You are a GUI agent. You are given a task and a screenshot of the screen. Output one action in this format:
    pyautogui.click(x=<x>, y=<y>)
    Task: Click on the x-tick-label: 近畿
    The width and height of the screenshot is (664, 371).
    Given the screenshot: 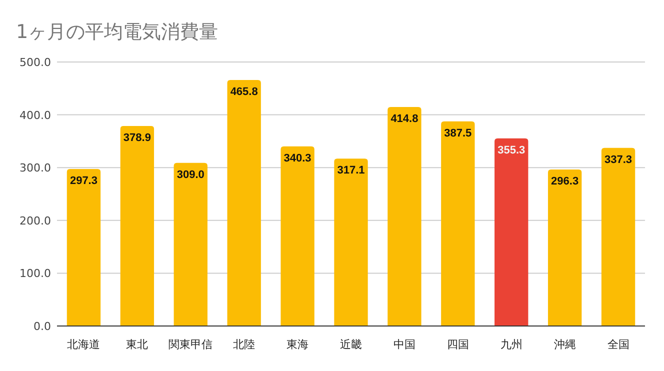 What is the action you would take?
    pyautogui.click(x=351, y=344)
    